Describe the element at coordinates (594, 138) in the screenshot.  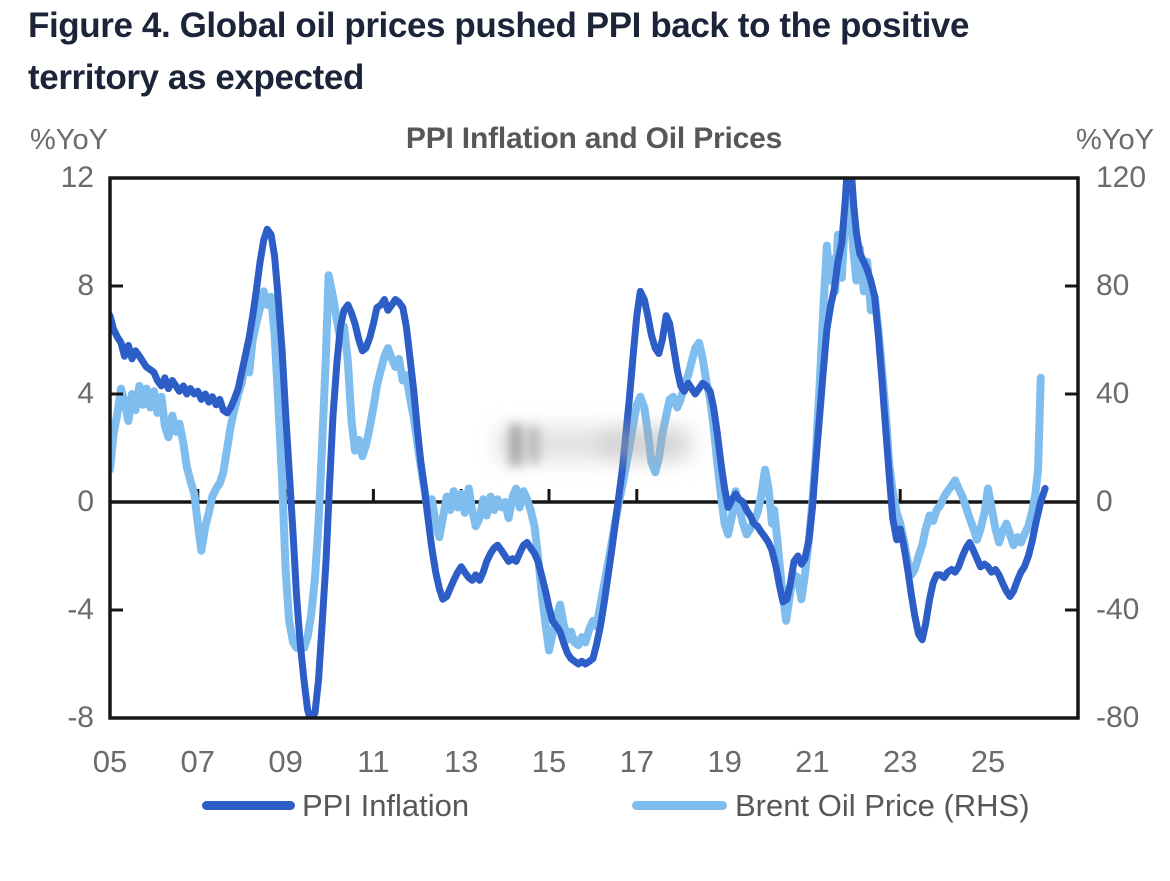
I see `chart-title: PPI Inflation and Oil Prices` at that location.